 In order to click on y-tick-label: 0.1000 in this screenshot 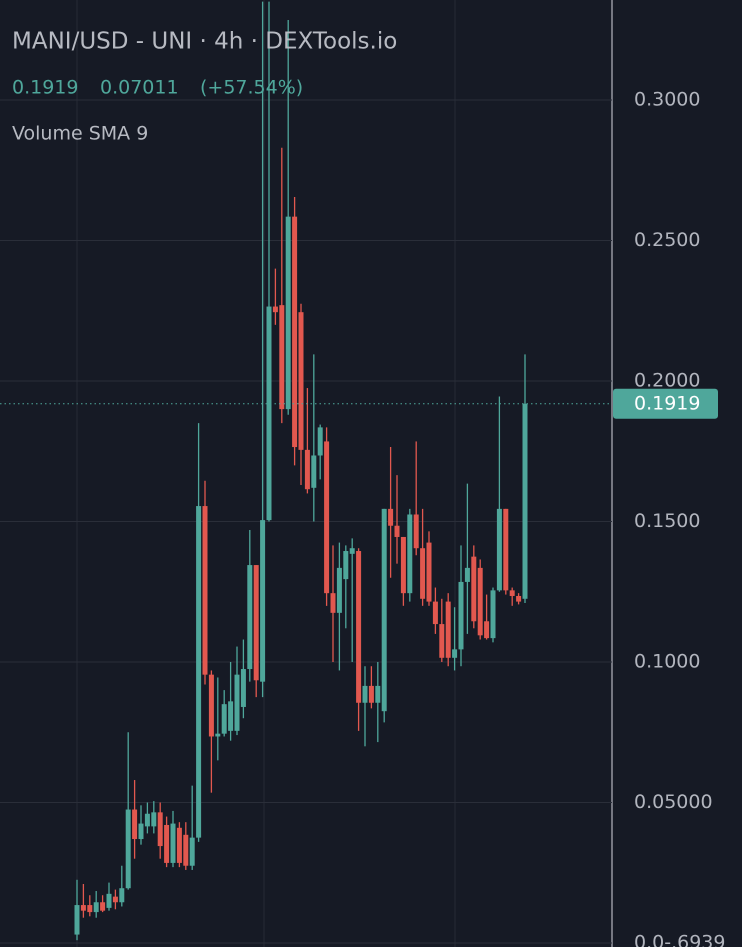, I will do `click(667, 662)`.